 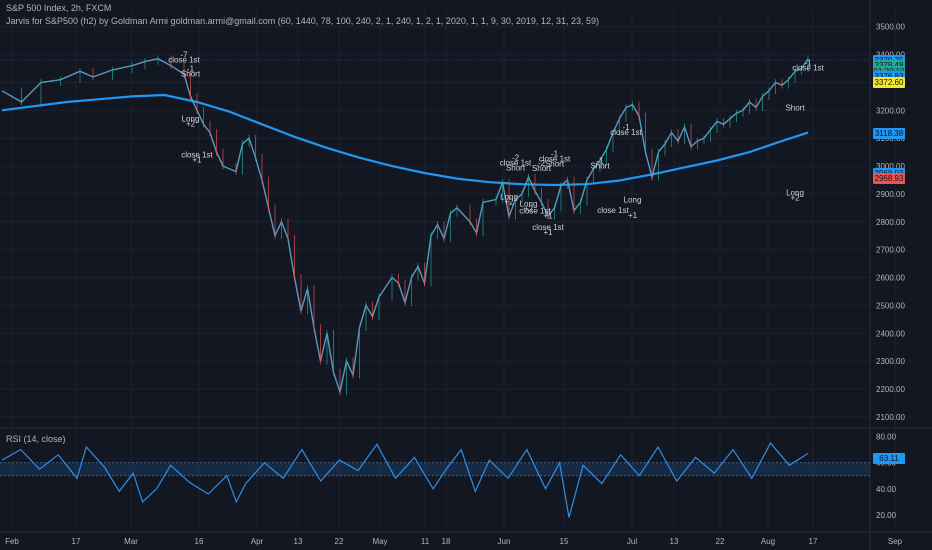 What do you see at coordinates (889, 459) in the screenshot?
I see `rsi-value-label: 63.11` at bounding box center [889, 459].